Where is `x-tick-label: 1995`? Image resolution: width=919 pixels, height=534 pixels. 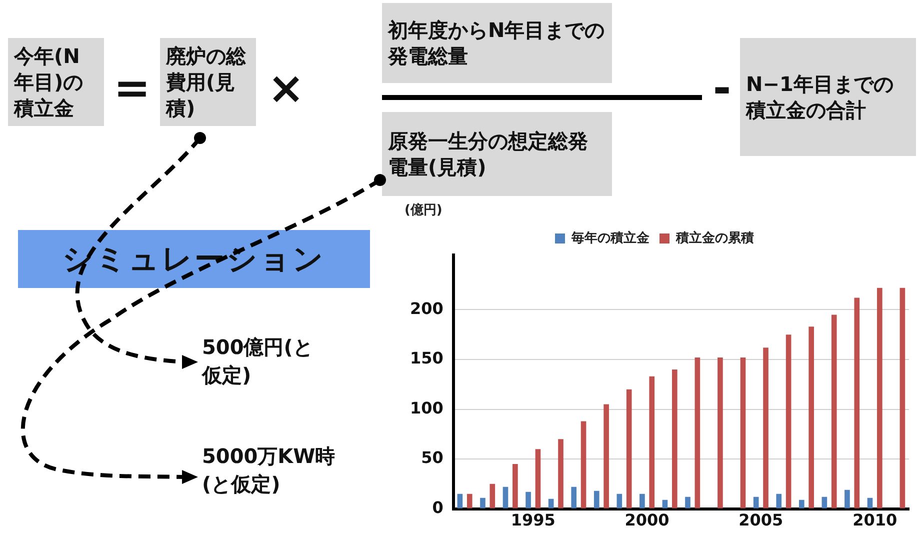 x-tick-label: 1995 is located at coordinates (533, 520).